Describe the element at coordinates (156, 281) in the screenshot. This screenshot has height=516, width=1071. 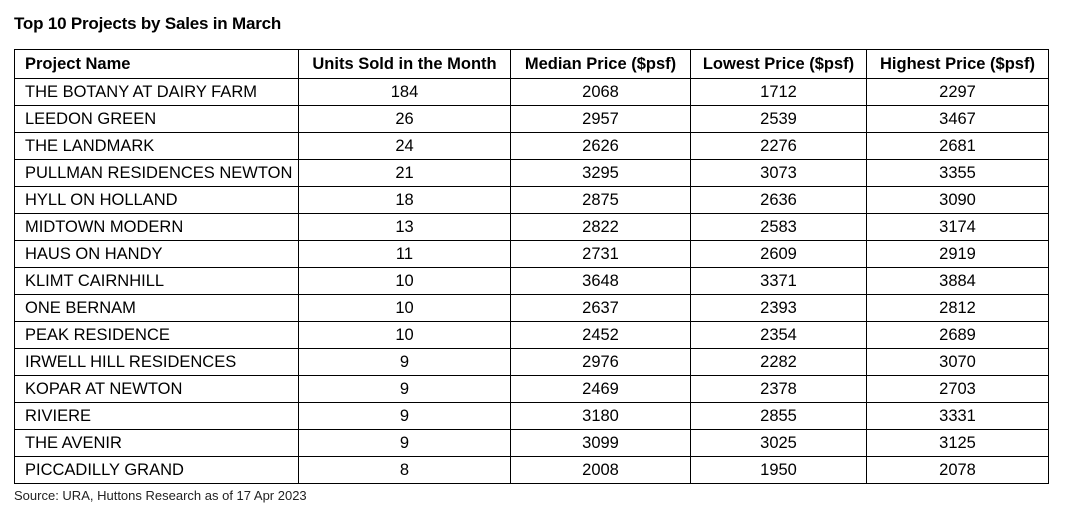
I see `project-name-cell: KLIMT CAIRNHILL` at that location.